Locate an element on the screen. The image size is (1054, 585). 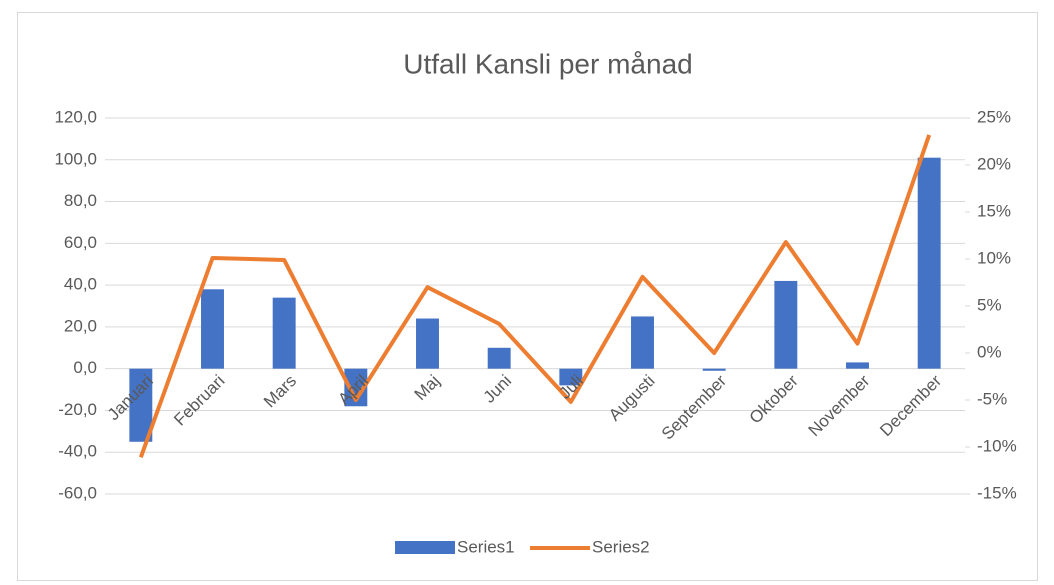
y2-tick-label: -15% is located at coordinates (997, 492).